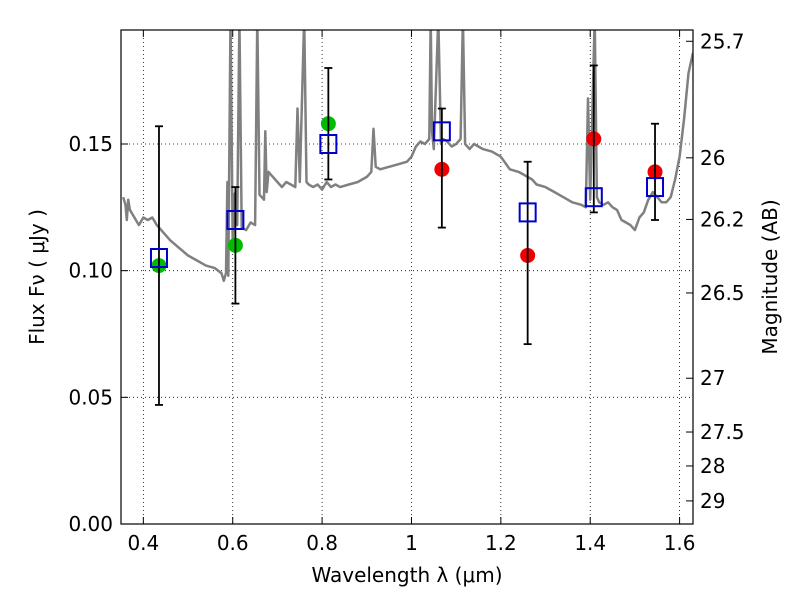  I want to click on x-axis-label: Wavelength λ (μm), so click(406, 575).